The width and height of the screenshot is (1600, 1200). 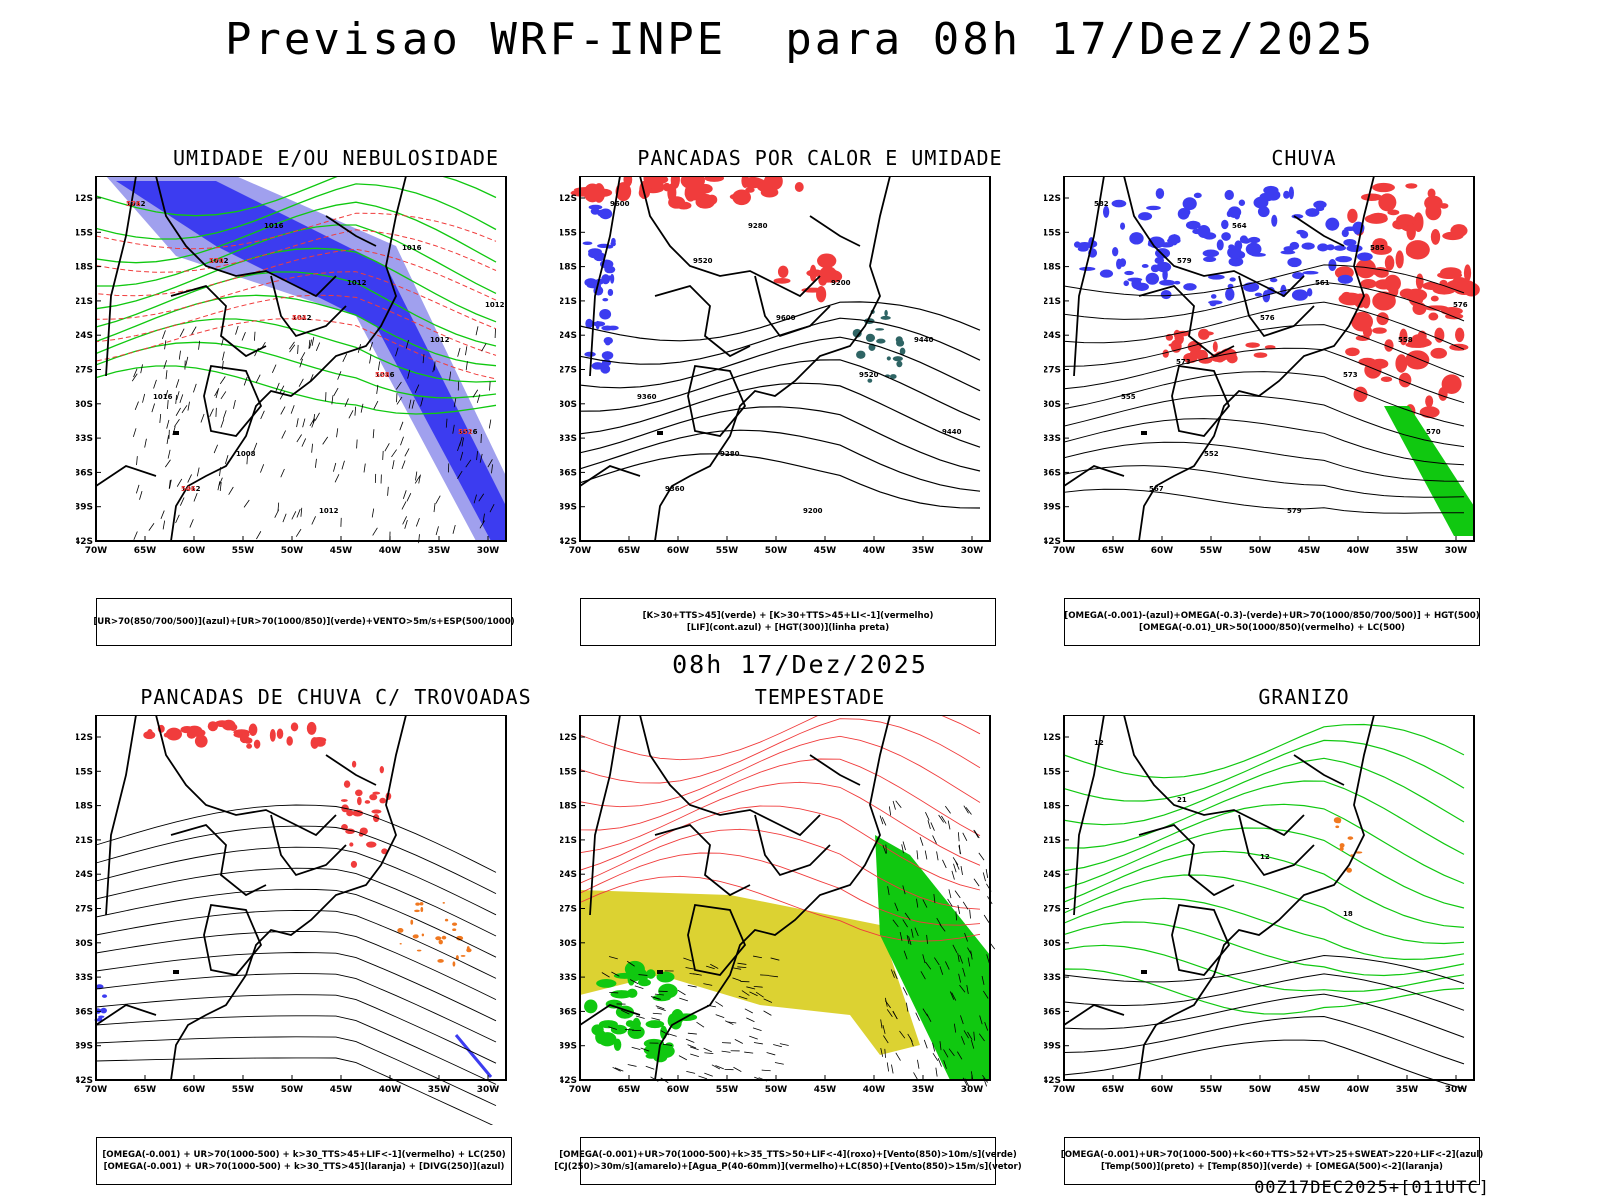 I want to click on lat-tick-label: 36S, so click(x=568, y=1012).